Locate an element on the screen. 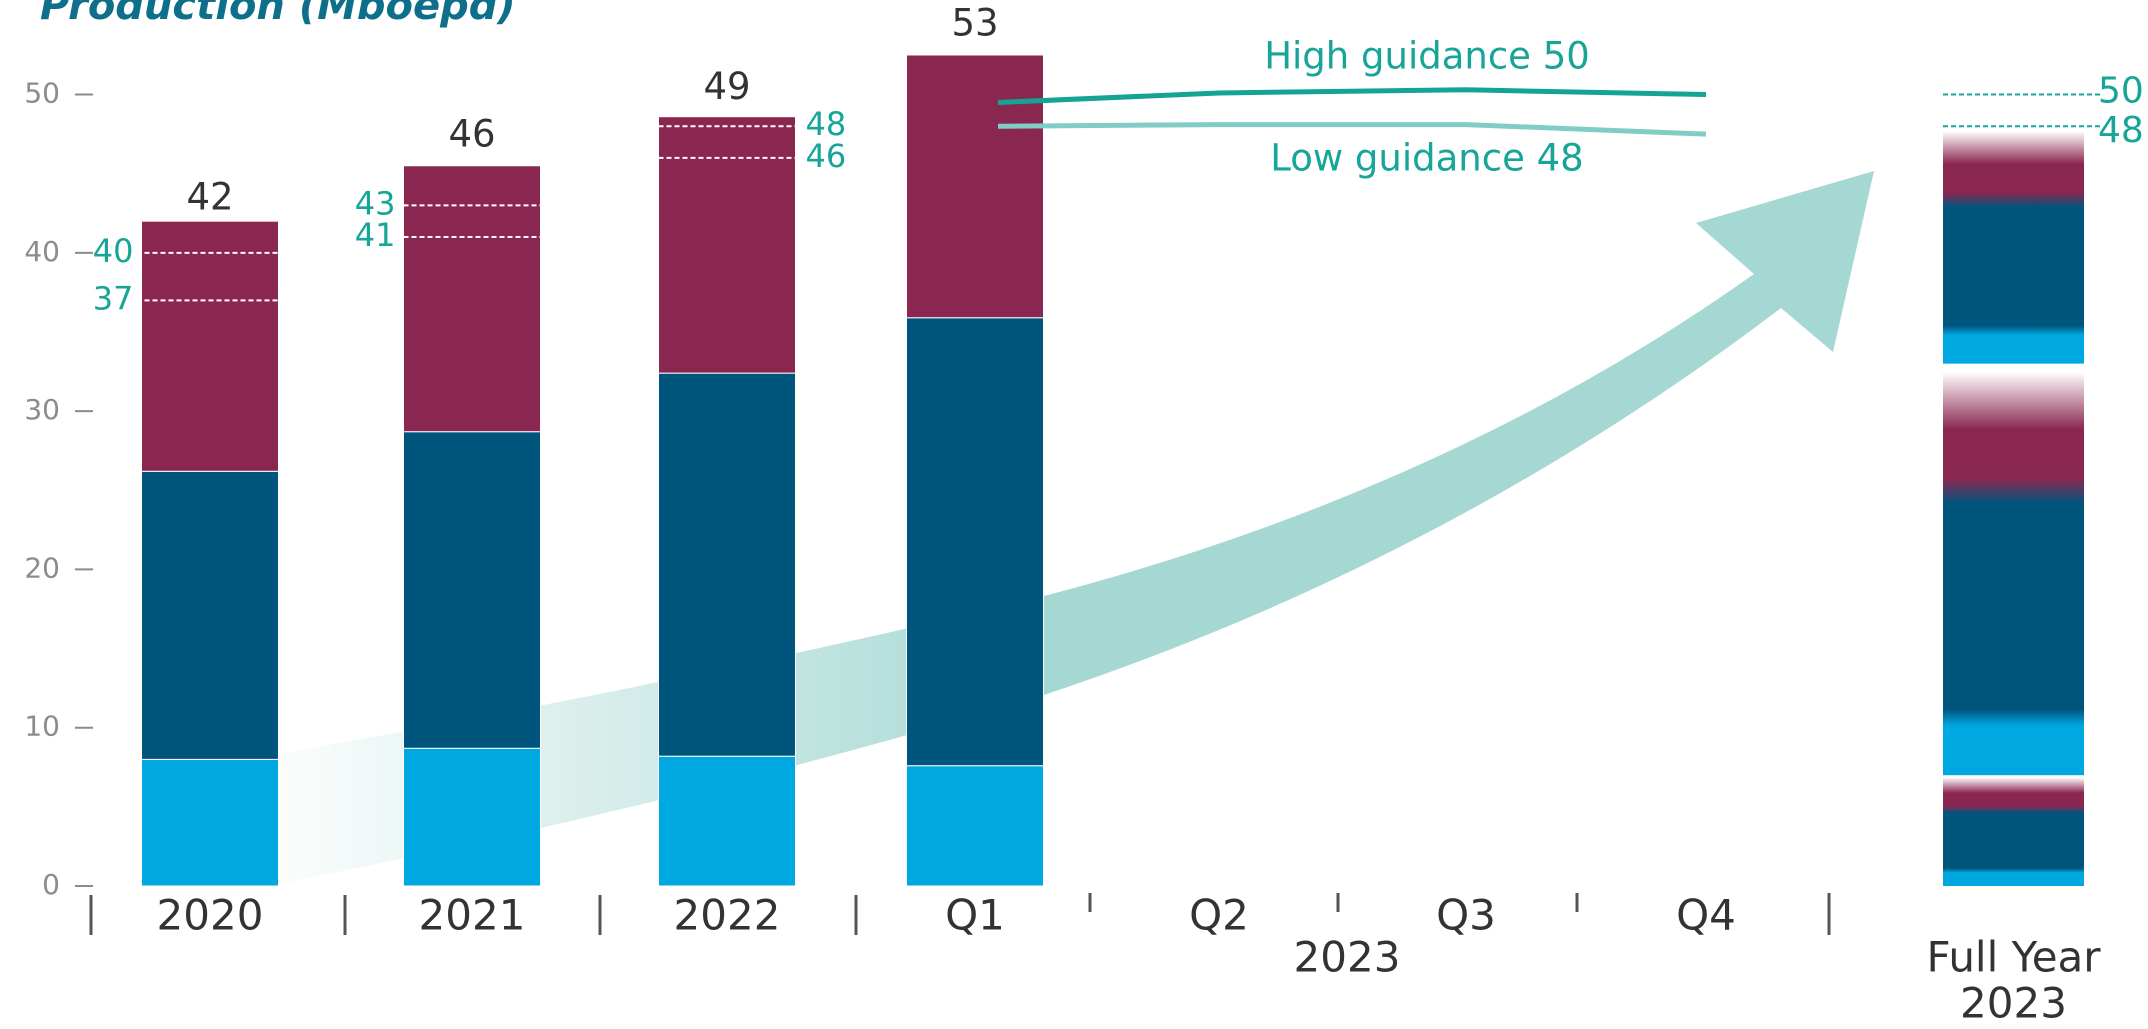 The width and height of the screenshot is (2148, 1029). x-tick-label: Q2 is located at coordinates (1219, 915).